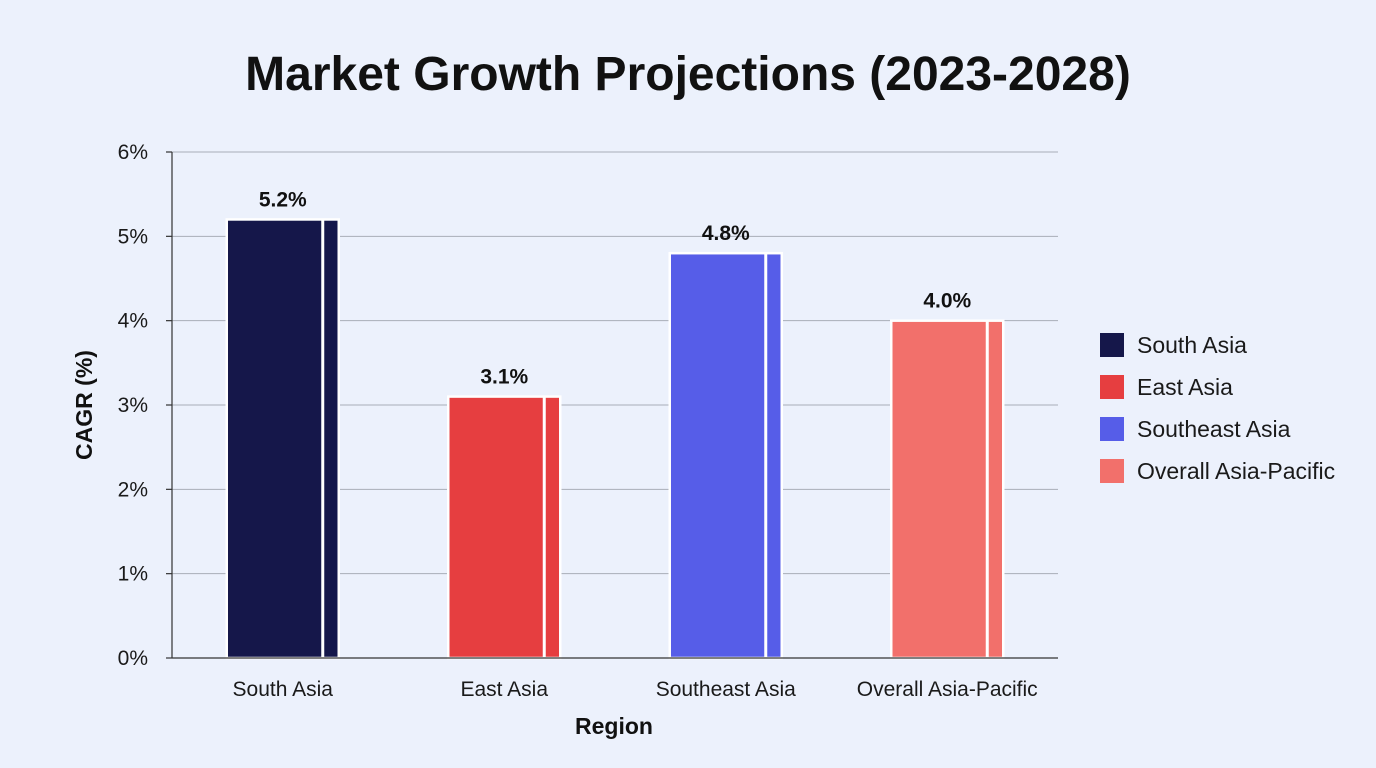 This screenshot has height=768, width=1376. Describe the element at coordinates (84, 405) in the screenshot. I see `y-axis-title: CAGR (%)` at that location.